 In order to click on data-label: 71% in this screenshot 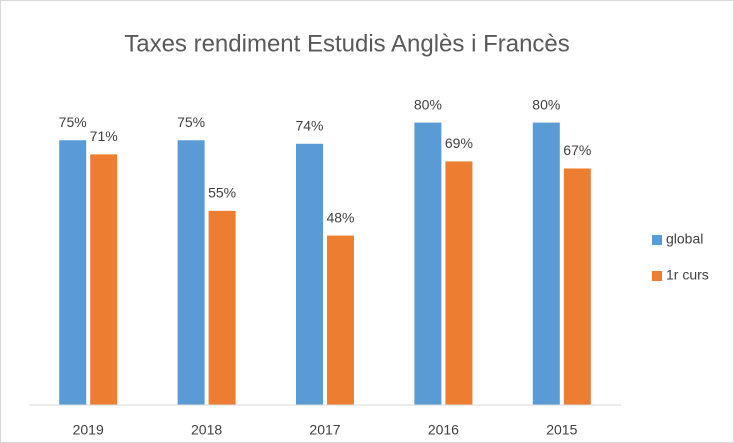, I will do `click(104, 136)`.